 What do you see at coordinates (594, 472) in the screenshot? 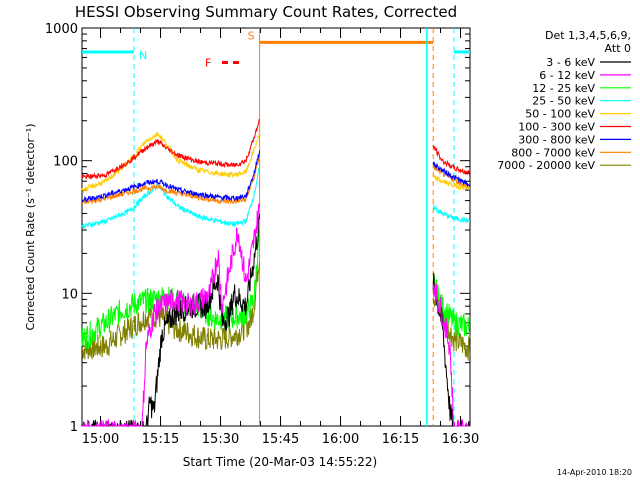
I see `footer-timestamp: 14-Apr-2010 18:20` at bounding box center [594, 472].